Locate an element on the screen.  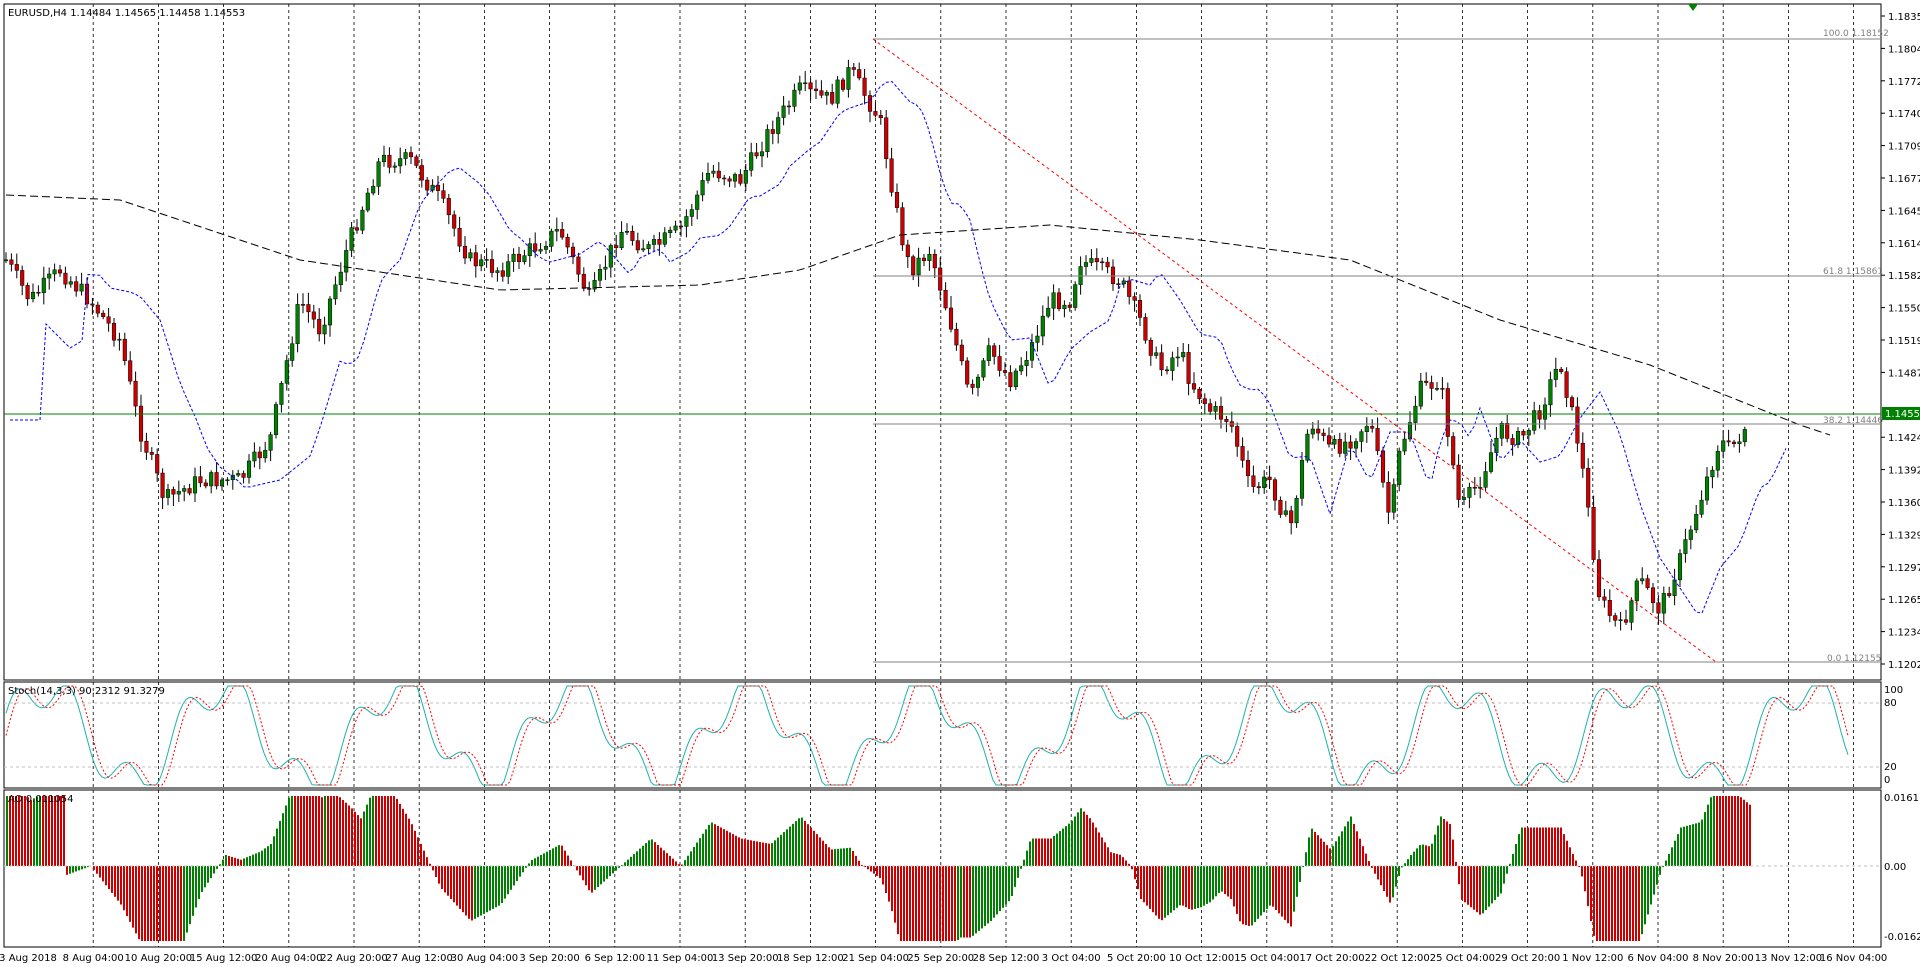
time-tick-label: 8 Nov 20:00 is located at coordinates (1723, 958).